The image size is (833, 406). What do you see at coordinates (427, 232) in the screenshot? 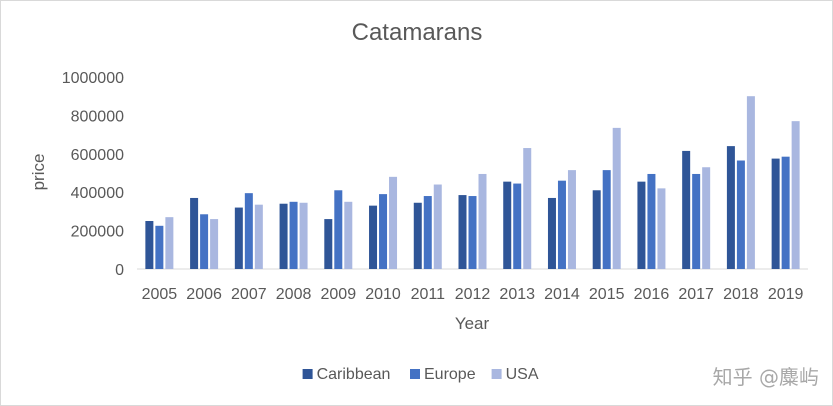
I see `bar-europe-2011` at bounding box center [427, 232].